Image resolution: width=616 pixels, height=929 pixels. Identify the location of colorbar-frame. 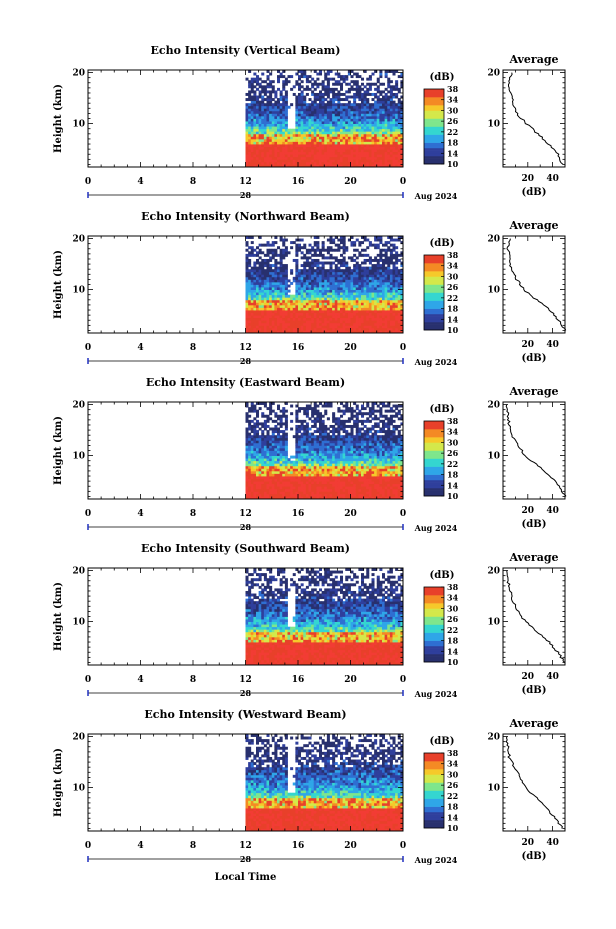
(434, 126).